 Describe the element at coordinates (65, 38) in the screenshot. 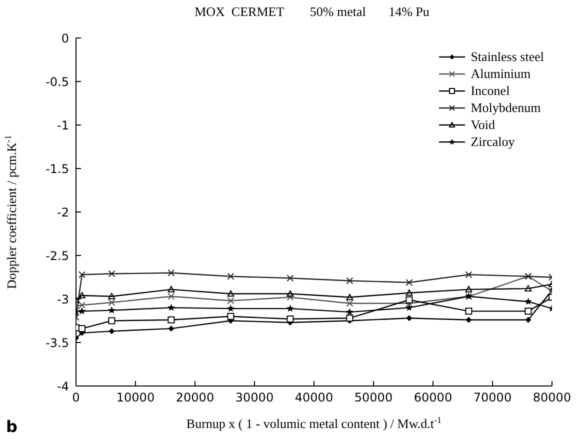

I see `y-tick-label: 0` at that location.